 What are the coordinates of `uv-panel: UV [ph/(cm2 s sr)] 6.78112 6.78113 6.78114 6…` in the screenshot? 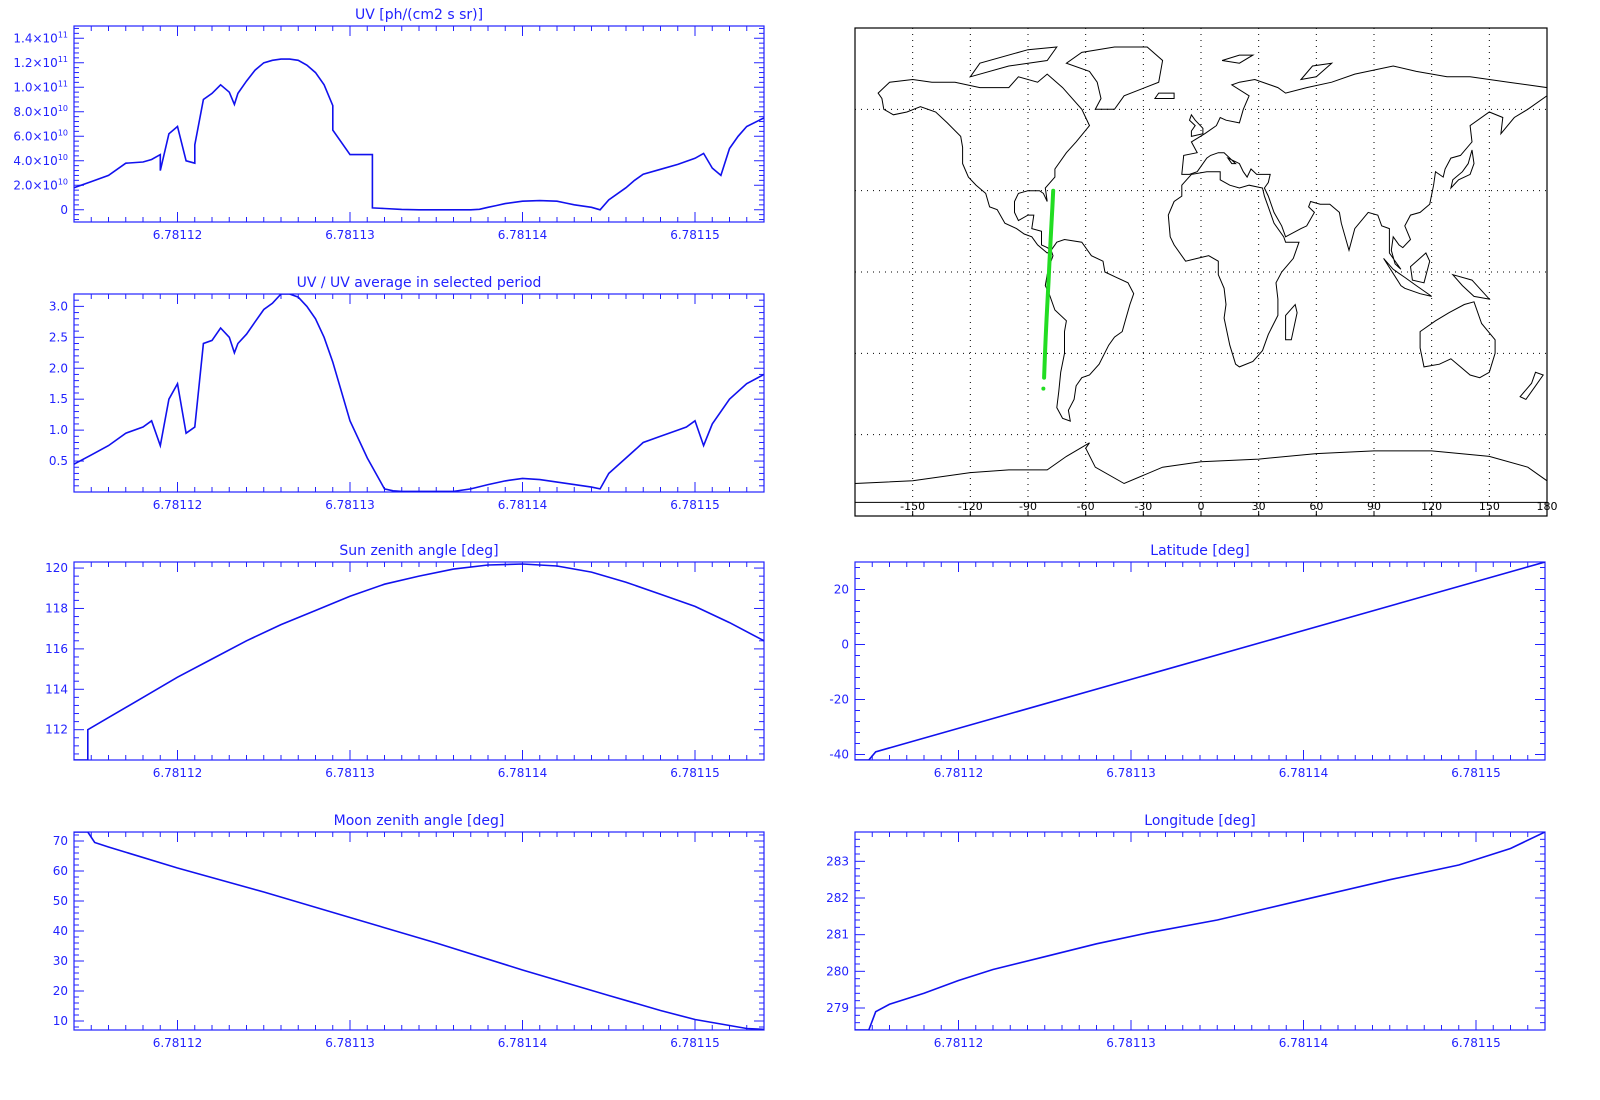 It's located at (389, 124).